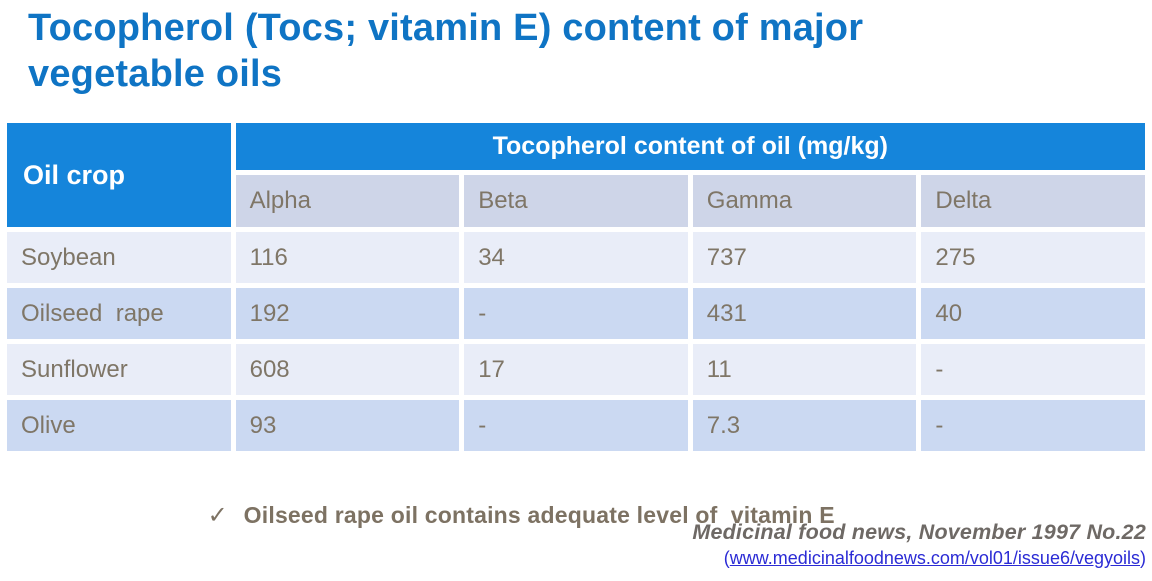  I want to click on cell-soybean-alpha: 116, so click(347, 257).